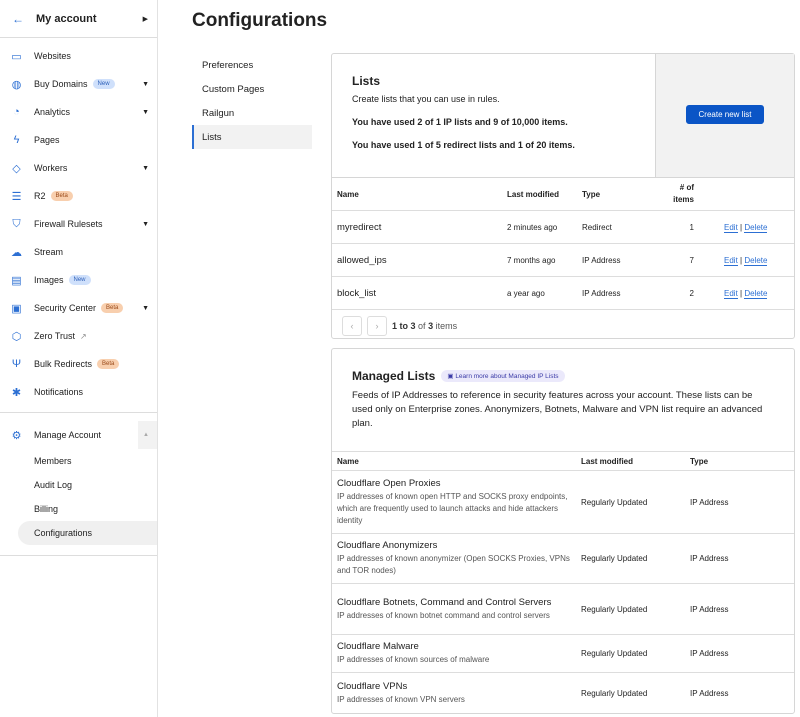  I want to click on sidebar-item-firewall-rulesets: ⛉ Firewall Rulesets ▼, so click(78, 224).